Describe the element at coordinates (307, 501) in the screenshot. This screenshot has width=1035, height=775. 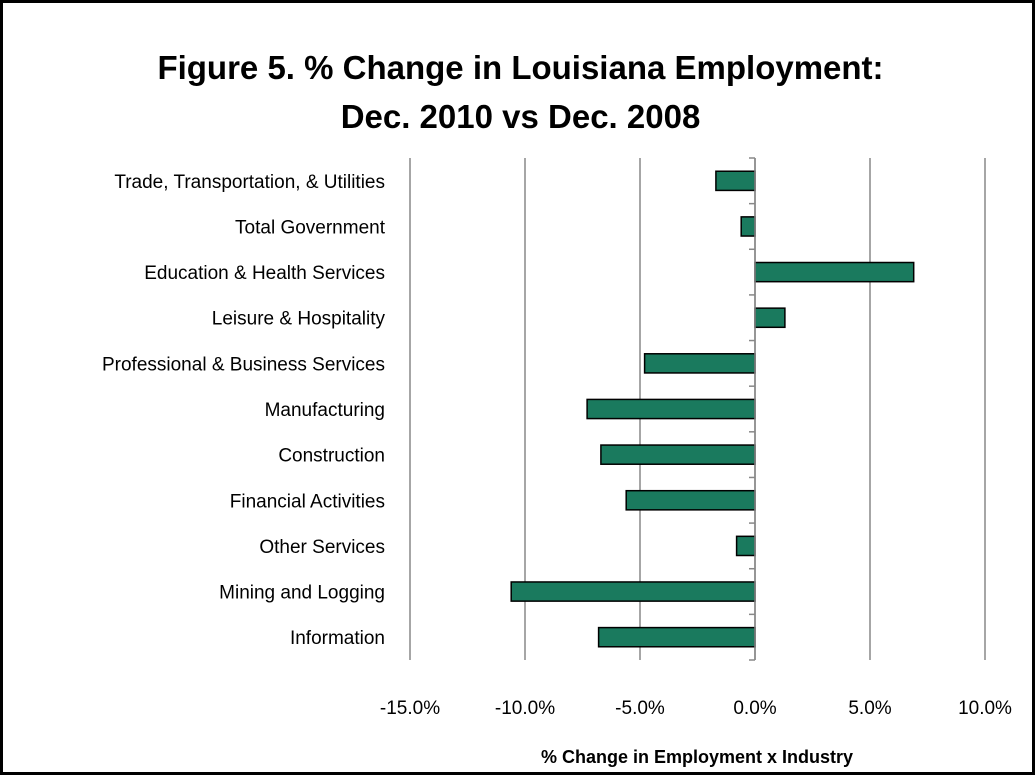
I see `category-label: Financial Activities` at that location.